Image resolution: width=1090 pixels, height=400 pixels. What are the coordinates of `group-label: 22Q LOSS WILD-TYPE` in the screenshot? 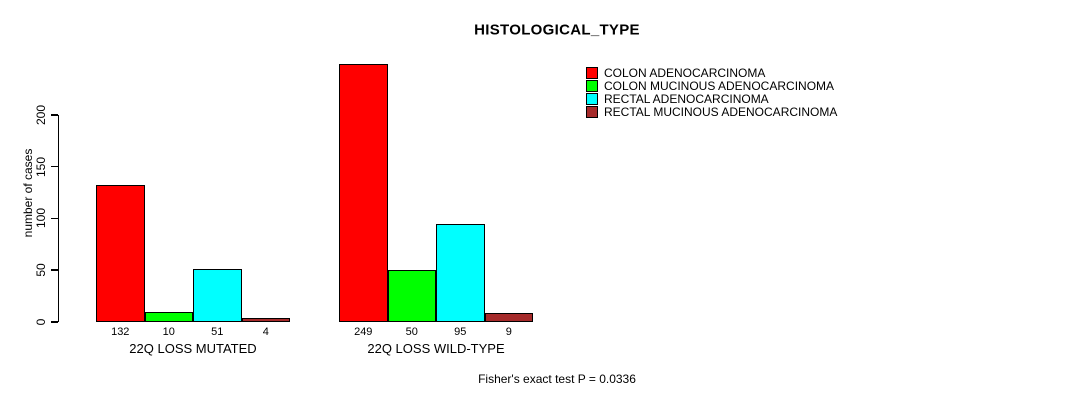 It's located at (436, 348).